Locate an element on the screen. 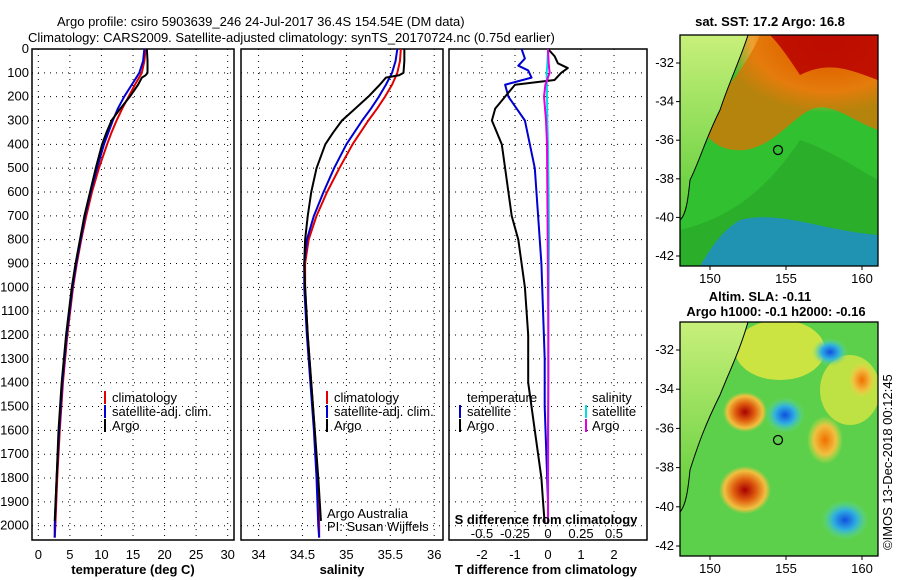  depth-tick-label: 1800 is located at coordinates (14, 477).